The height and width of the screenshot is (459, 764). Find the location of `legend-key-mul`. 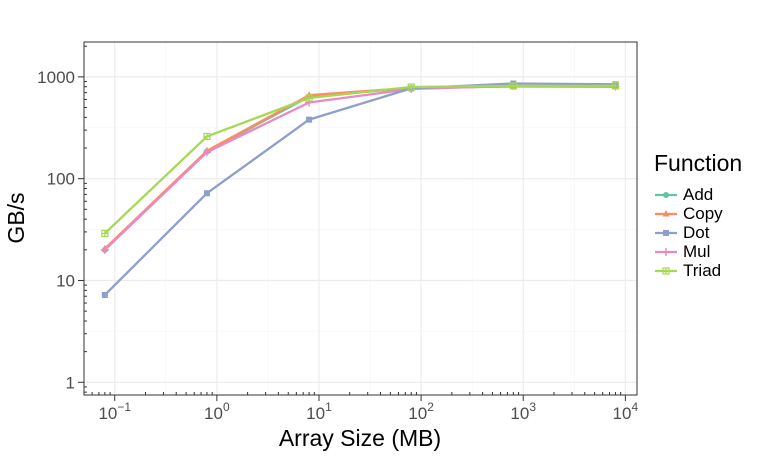

legend-key-mul is located at coordinates (666, 251).